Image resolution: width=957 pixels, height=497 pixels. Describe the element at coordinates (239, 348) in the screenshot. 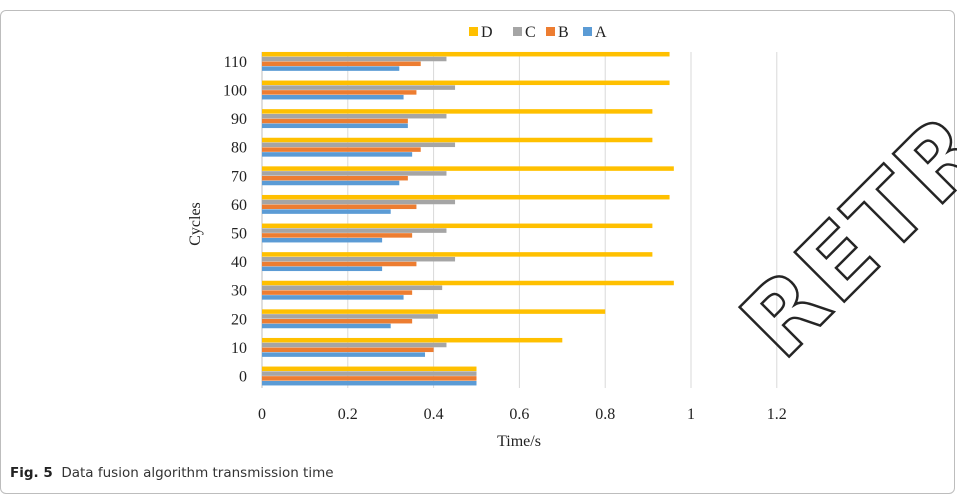

I see `y-tick-label: 10` at that location.